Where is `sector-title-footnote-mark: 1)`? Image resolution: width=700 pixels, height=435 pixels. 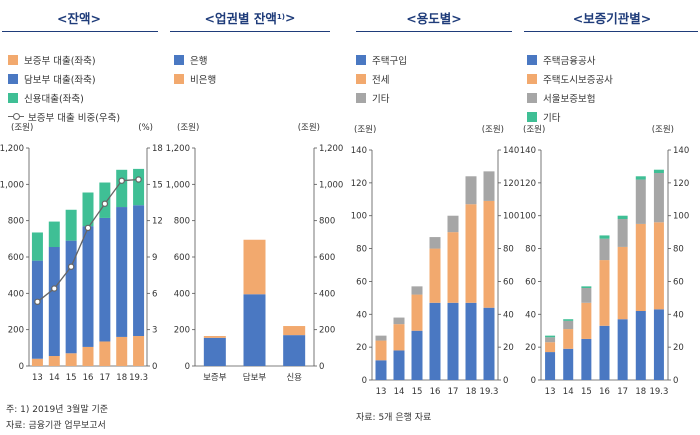
sector-title-footnote-mark: 1) is located at coordinates (280, 17).